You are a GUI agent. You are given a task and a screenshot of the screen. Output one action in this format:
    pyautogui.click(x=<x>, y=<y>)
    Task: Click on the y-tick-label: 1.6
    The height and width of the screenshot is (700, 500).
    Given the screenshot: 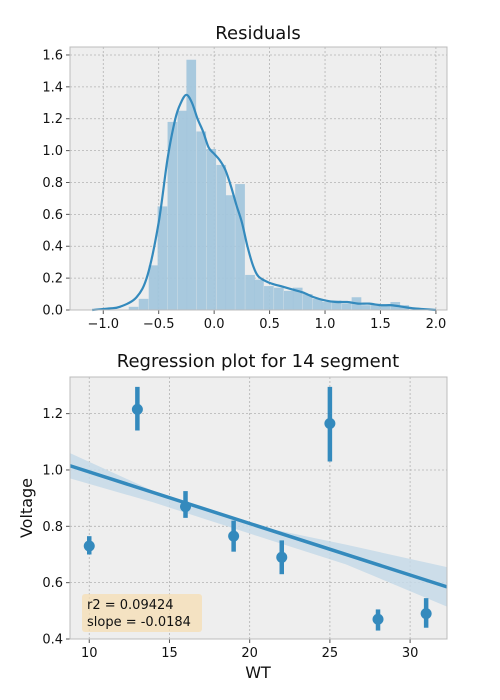 What is the action you would take?
    pyautogui.click(x=52, y=55)
    